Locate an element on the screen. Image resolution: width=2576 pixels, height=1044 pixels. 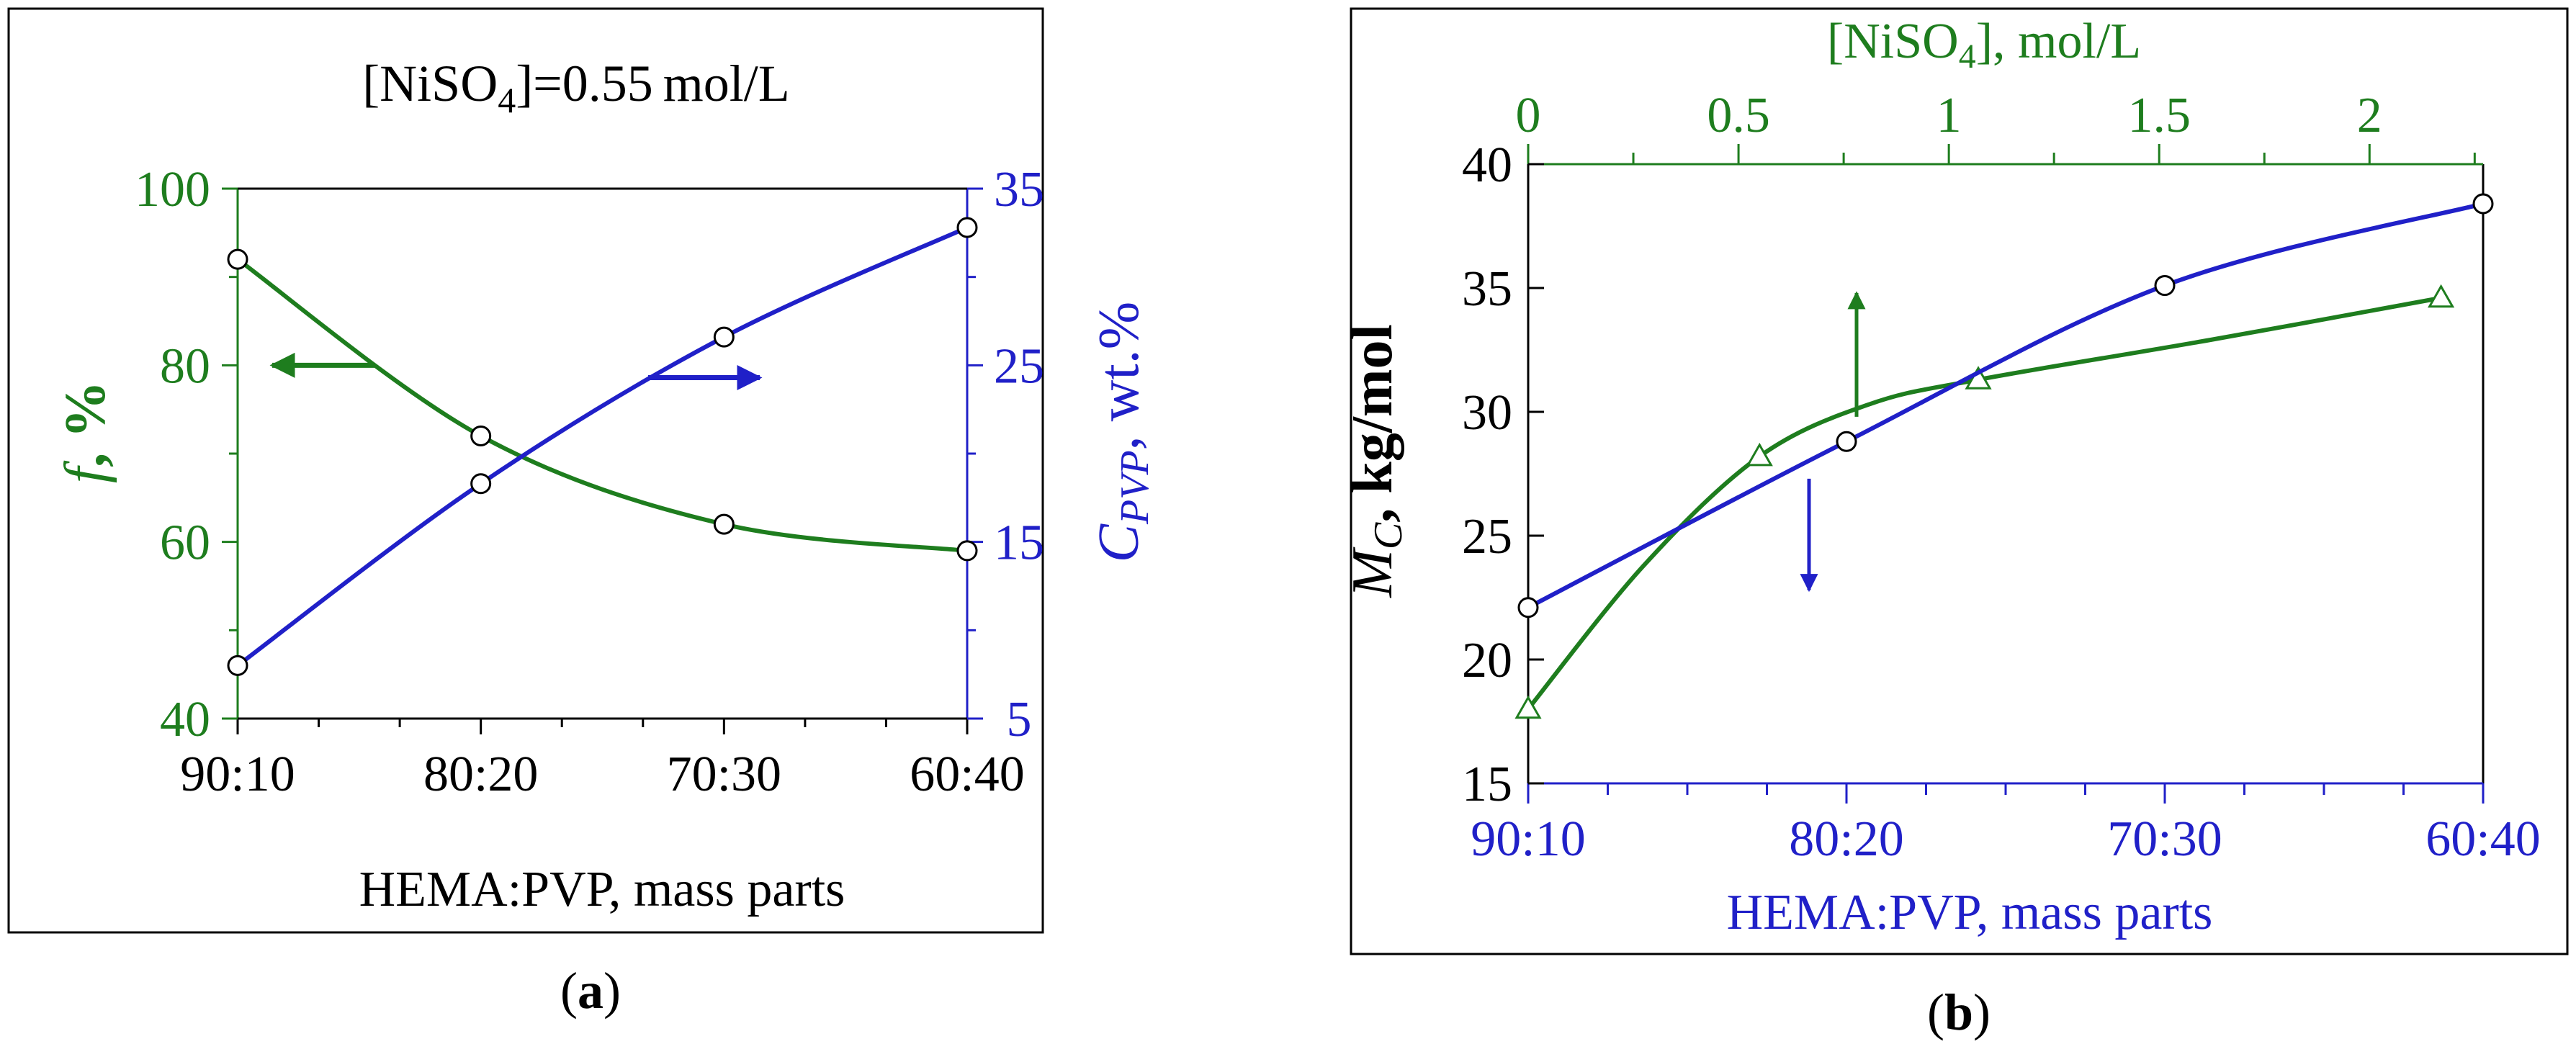
panel-b-bottom-xlabel: HEMA:PVP, mass parts is located at coordinates (1970, 912).